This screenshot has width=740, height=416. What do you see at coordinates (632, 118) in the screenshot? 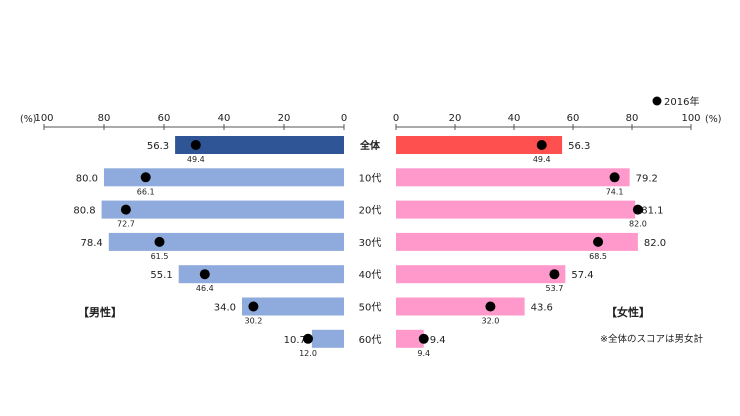
I see `female-tick-label: 80` at bounding box center [632, 118].